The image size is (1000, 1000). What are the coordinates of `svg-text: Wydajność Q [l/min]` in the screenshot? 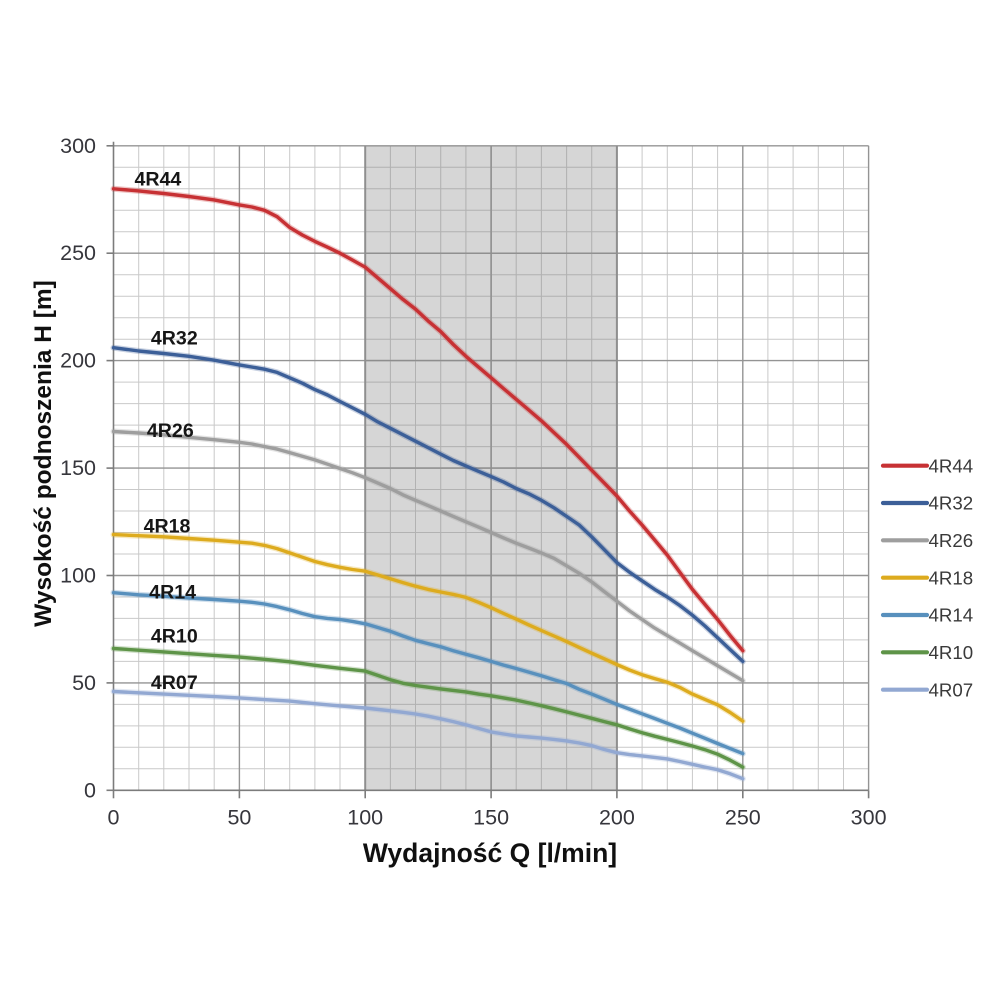 It's located at (490, 853).